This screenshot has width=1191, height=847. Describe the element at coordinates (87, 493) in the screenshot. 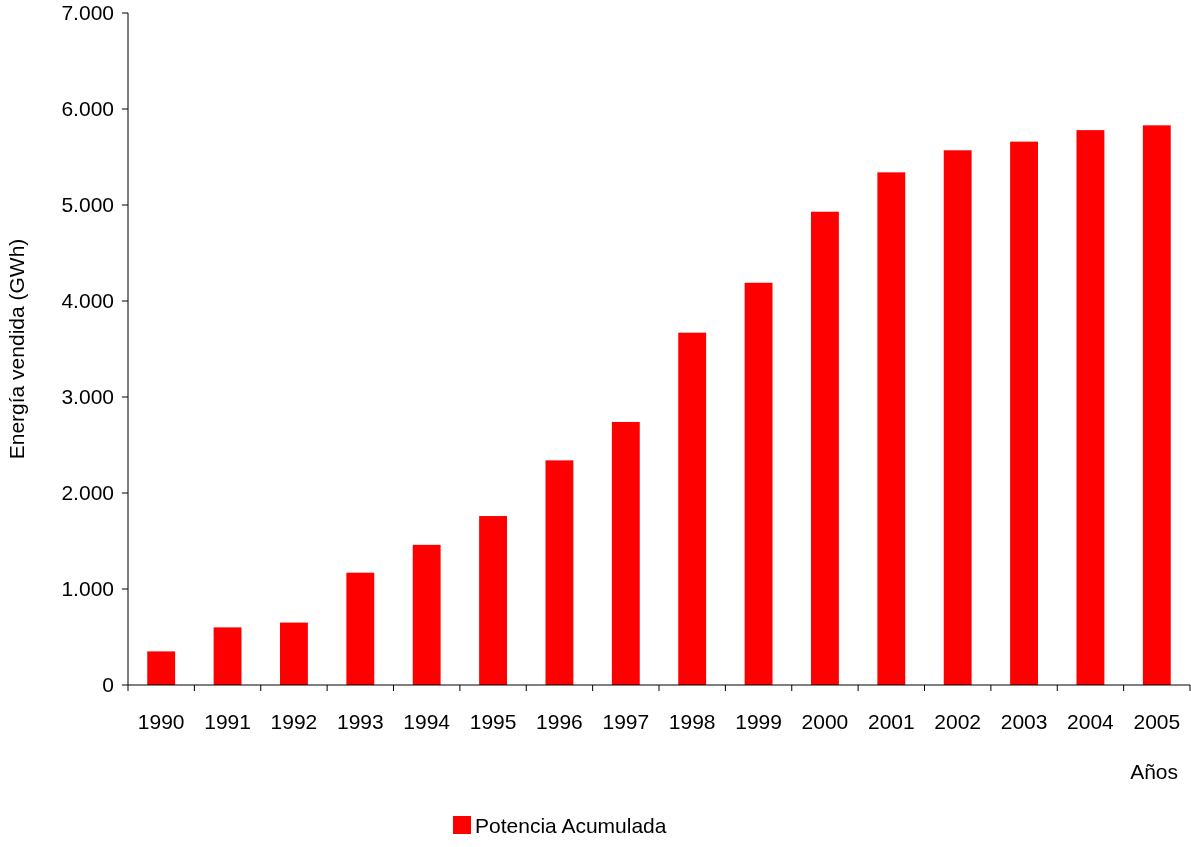

I see `y-tick-label: 2.000` at that location.